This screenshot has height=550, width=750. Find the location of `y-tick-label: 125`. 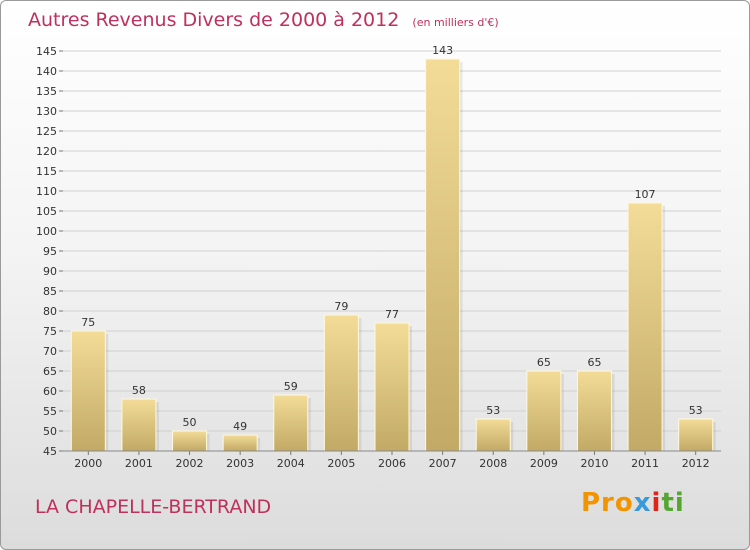

y-tick-label: 125 is located at coordinates (46, 131).